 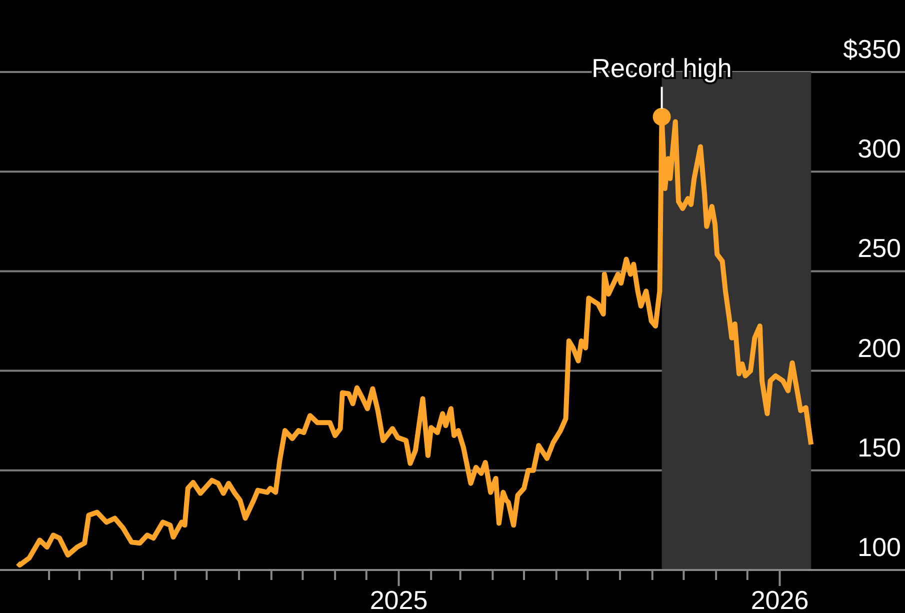 I want to click on y-tick-label: 150, so click(x=879, y=447).